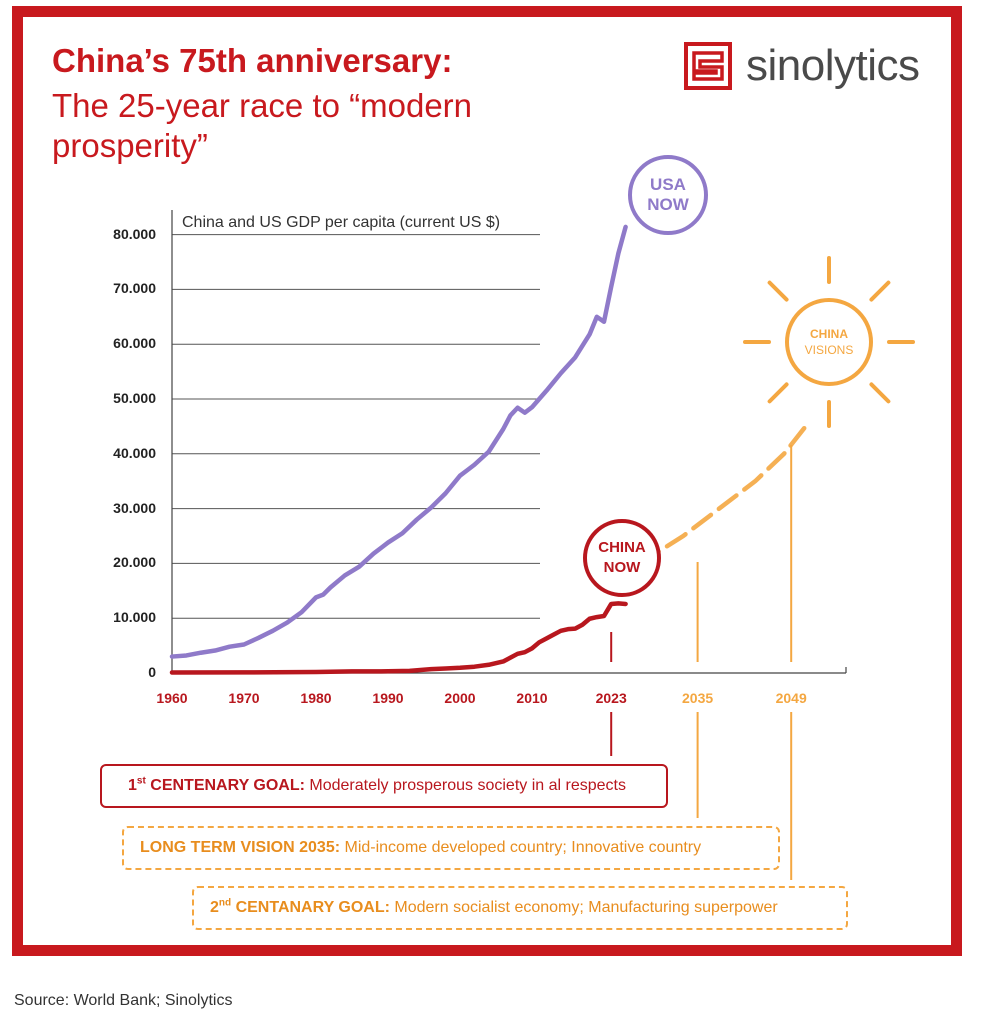 The width and height of the screenshot is (988, 1024). What do you see at coordinates (225, 903) in the screenshot?
I see `goal-3-sup: nd` at bounding box center [225, 903].